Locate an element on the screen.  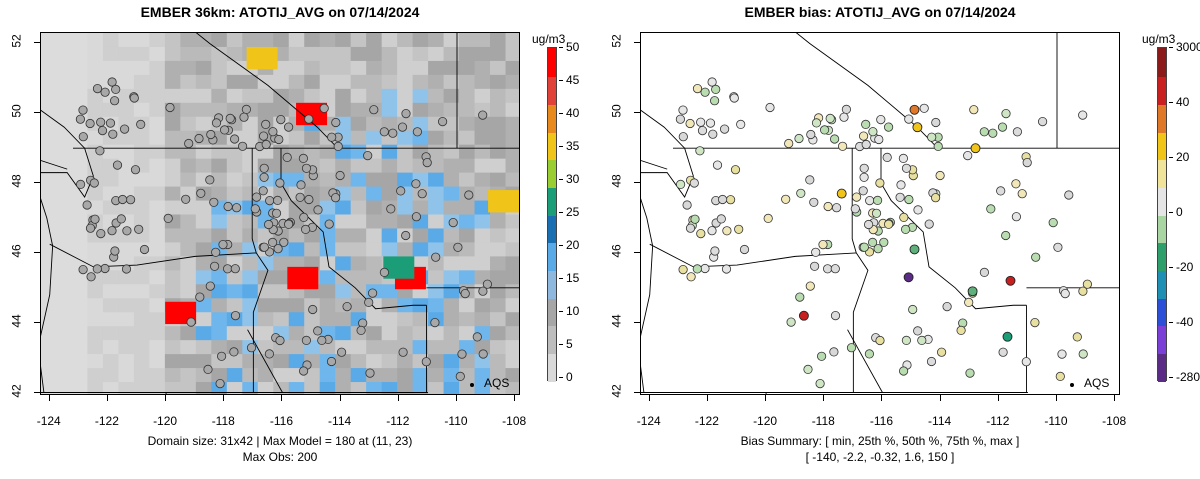
y-tick-label: 44 is located at coordinates (616, 321).